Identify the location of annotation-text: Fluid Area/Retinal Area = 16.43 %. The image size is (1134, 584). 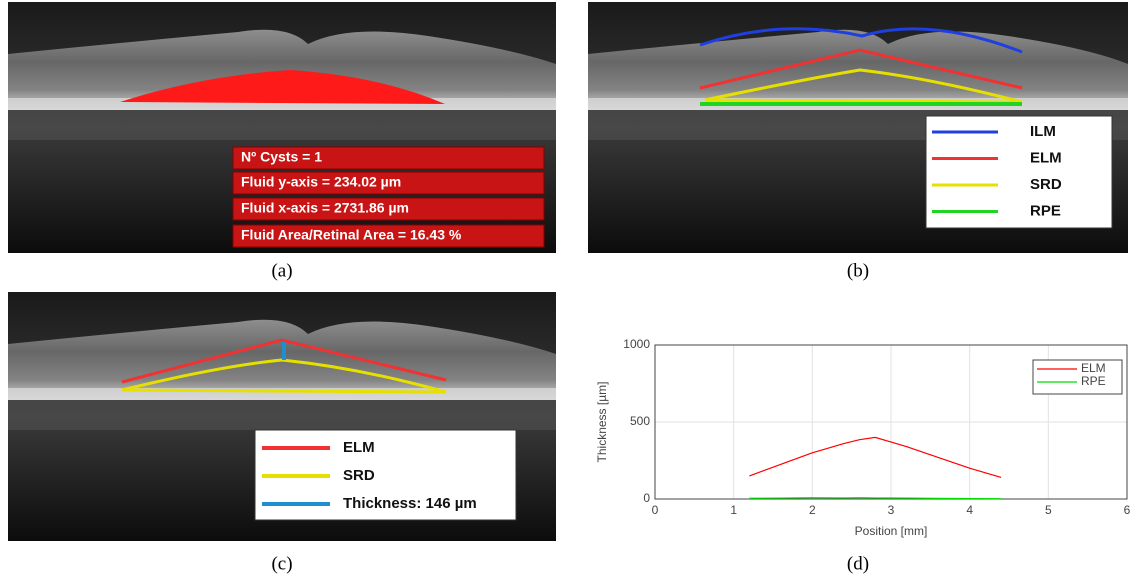
(351, 235).